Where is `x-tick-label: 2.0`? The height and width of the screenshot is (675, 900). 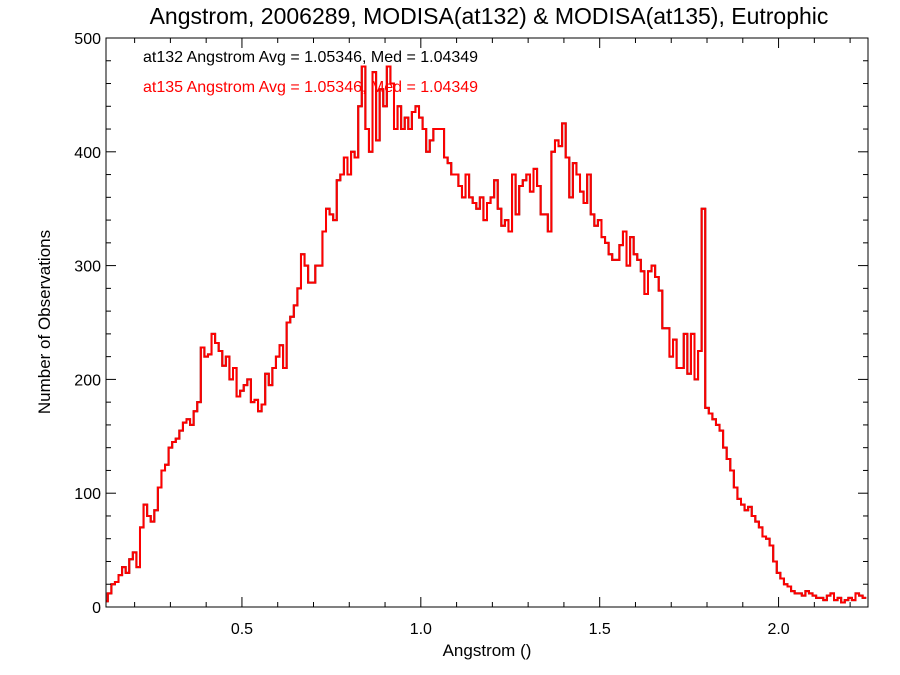 x-tick-label: 2.0 is located at coordinates (778, 629).